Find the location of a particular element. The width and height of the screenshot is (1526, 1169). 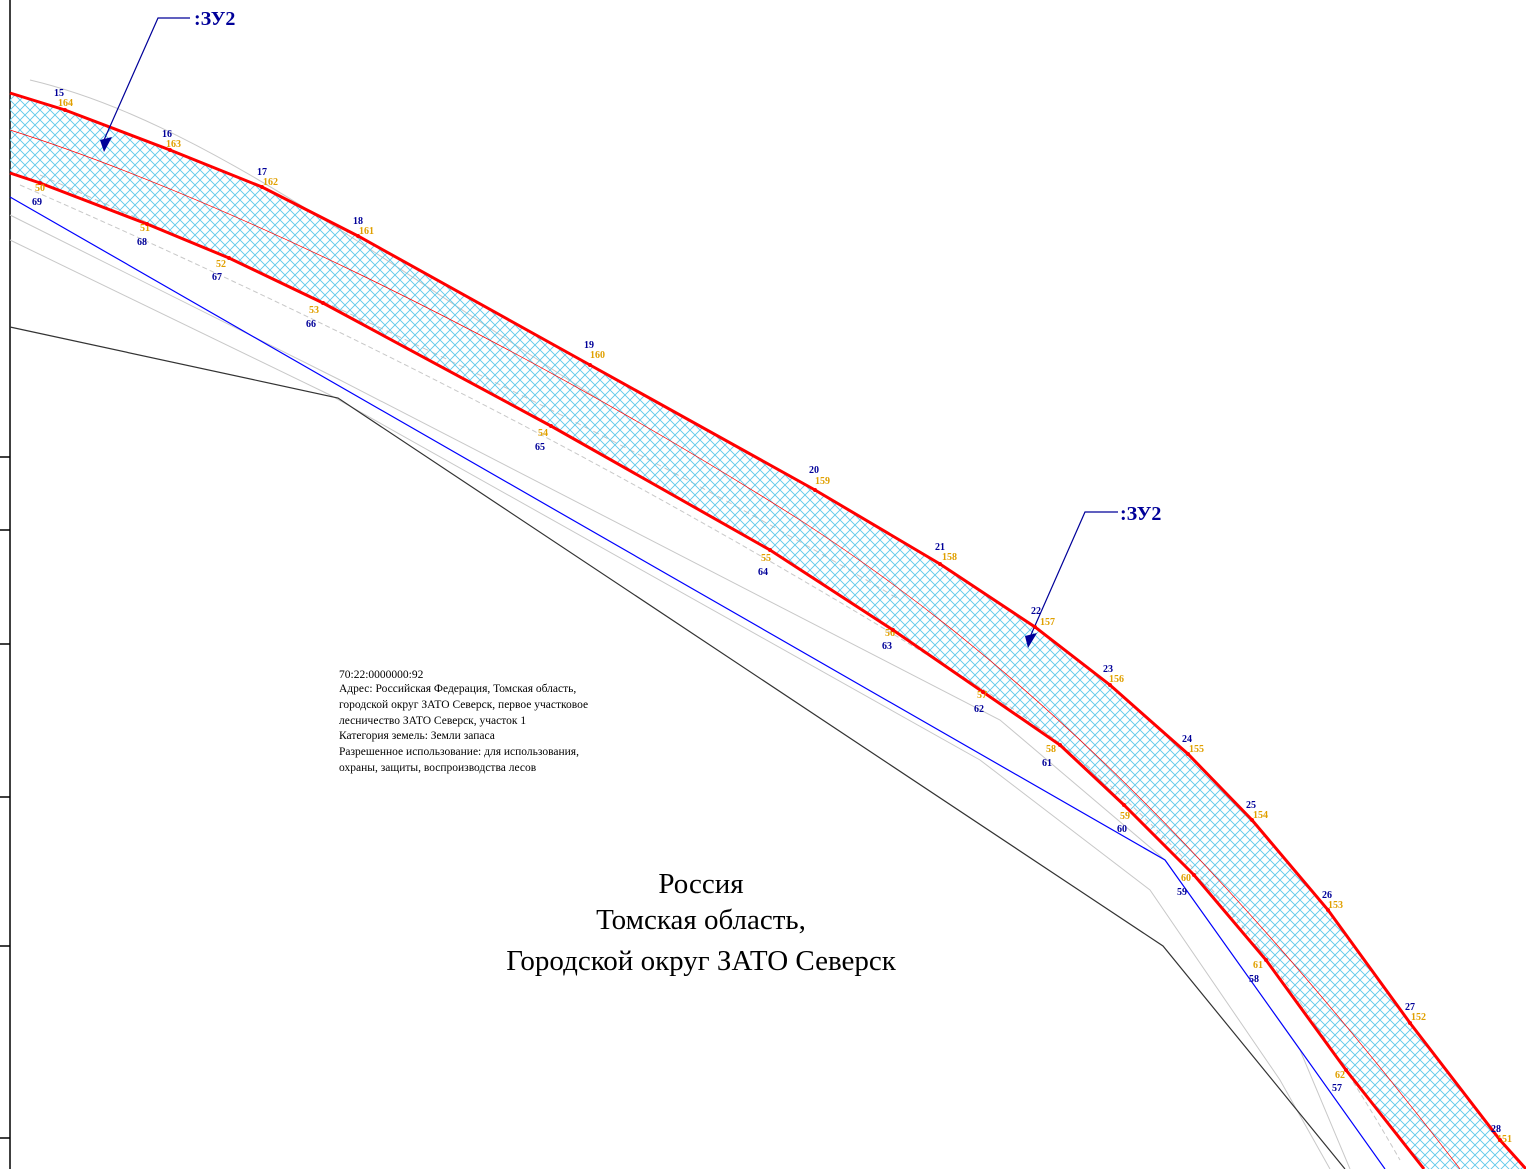

vertex-label: 25 is located at coordinates (1251, 805).